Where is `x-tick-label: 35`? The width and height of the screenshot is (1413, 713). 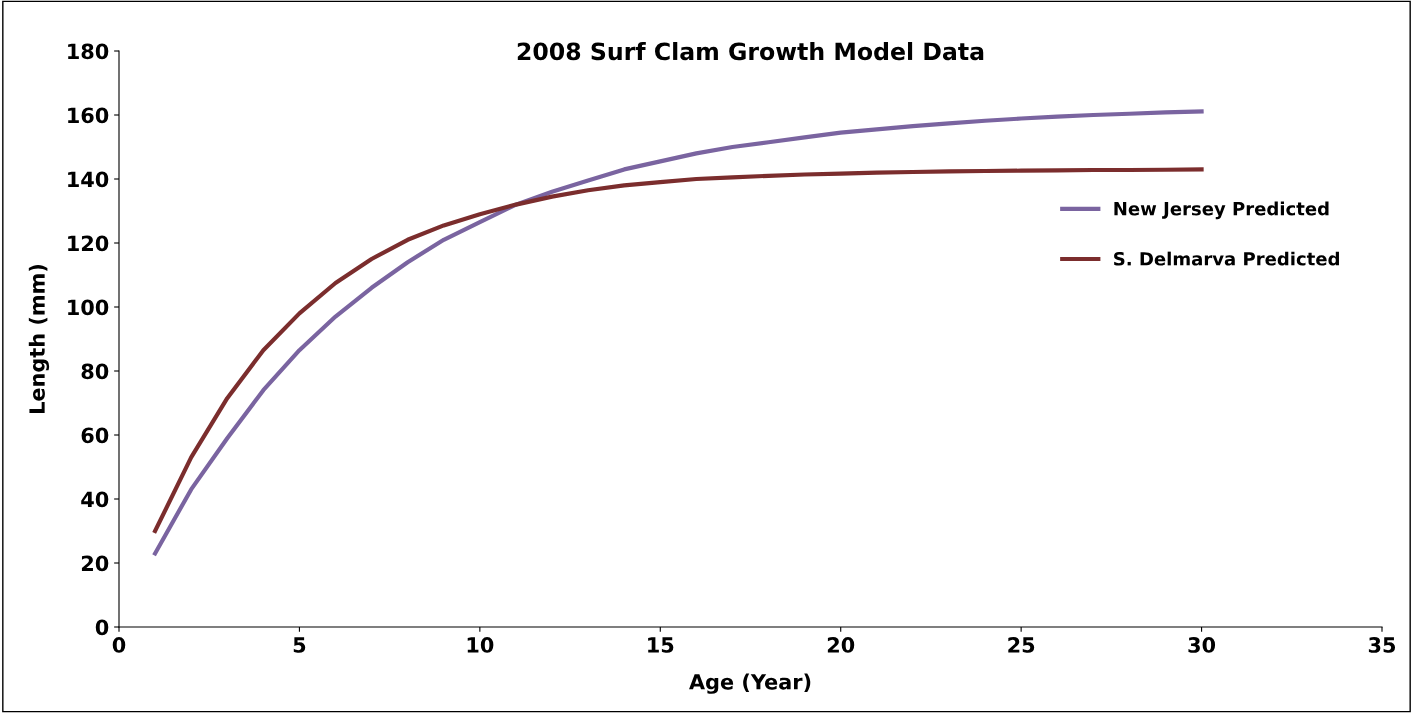
x-tick-label: 35 is located at coordinates (1382, 645).